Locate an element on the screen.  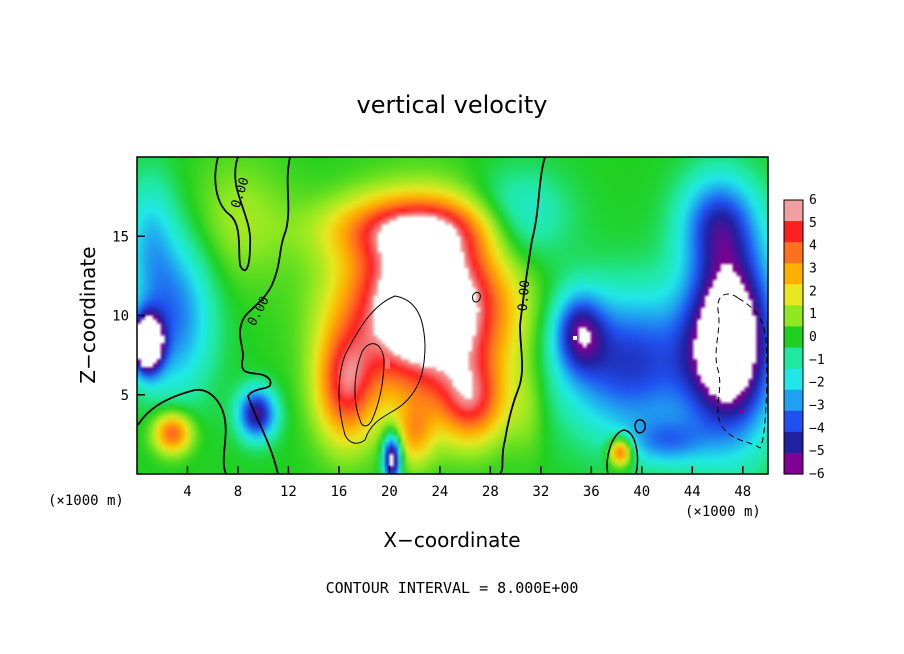
x-tick-label: 48 is located at coordinates (742, 492).